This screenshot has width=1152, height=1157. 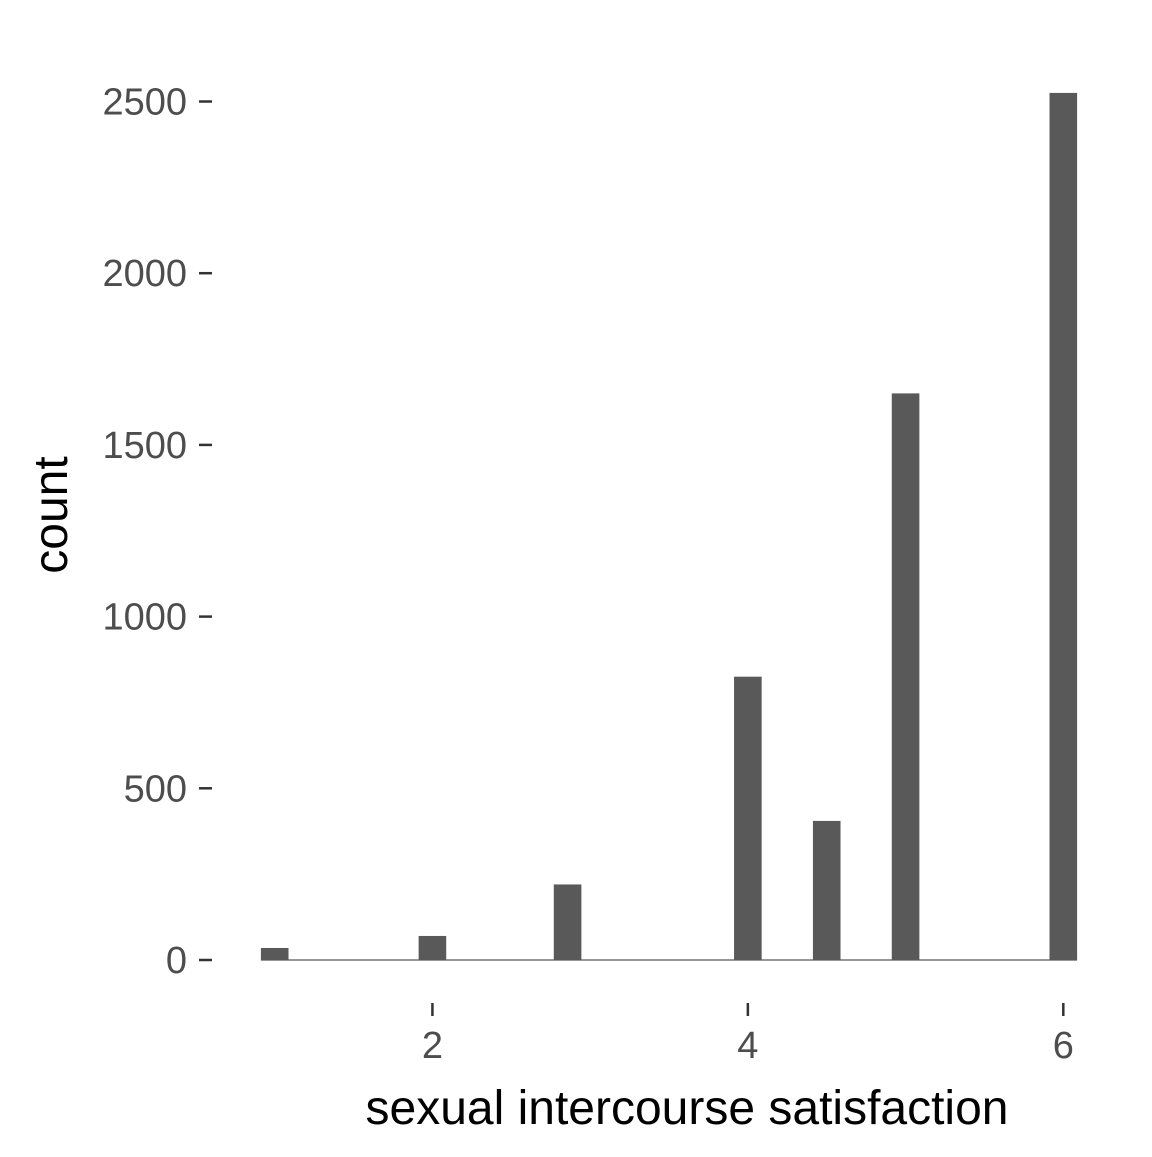 I want to click on y-tick-label: 1000, so click(x=144, y=618).